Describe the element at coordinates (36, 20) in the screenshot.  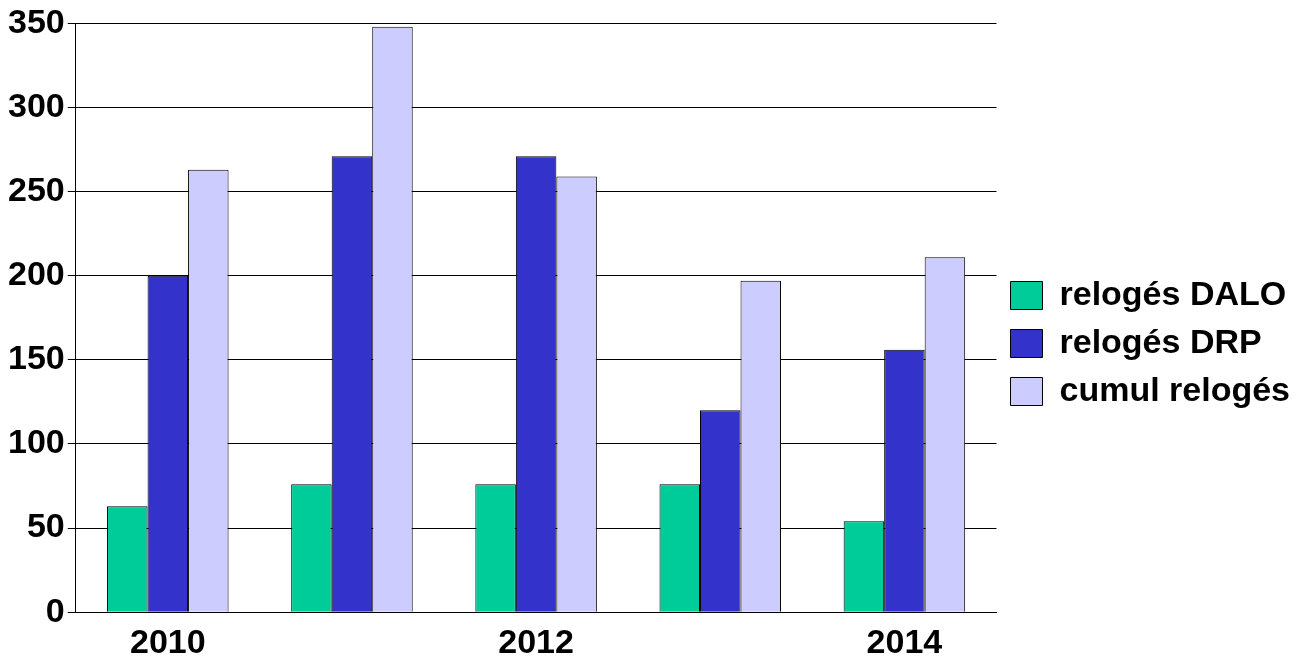
I see `y-tick-label: 350` at that location.